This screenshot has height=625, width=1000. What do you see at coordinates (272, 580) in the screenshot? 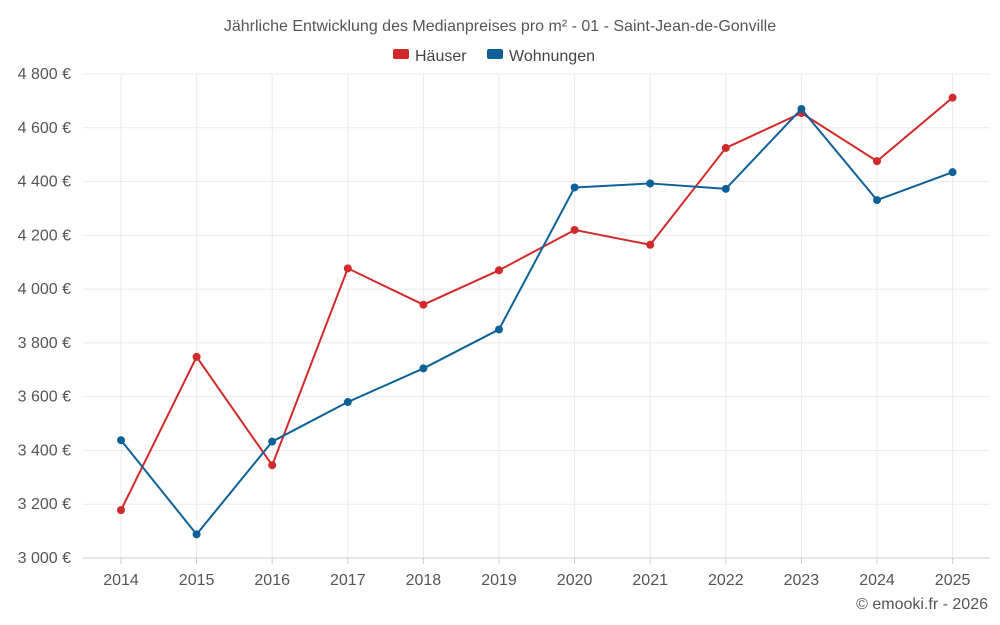
I see `x-tick-label: 2016` at bounding box center [272, 580].